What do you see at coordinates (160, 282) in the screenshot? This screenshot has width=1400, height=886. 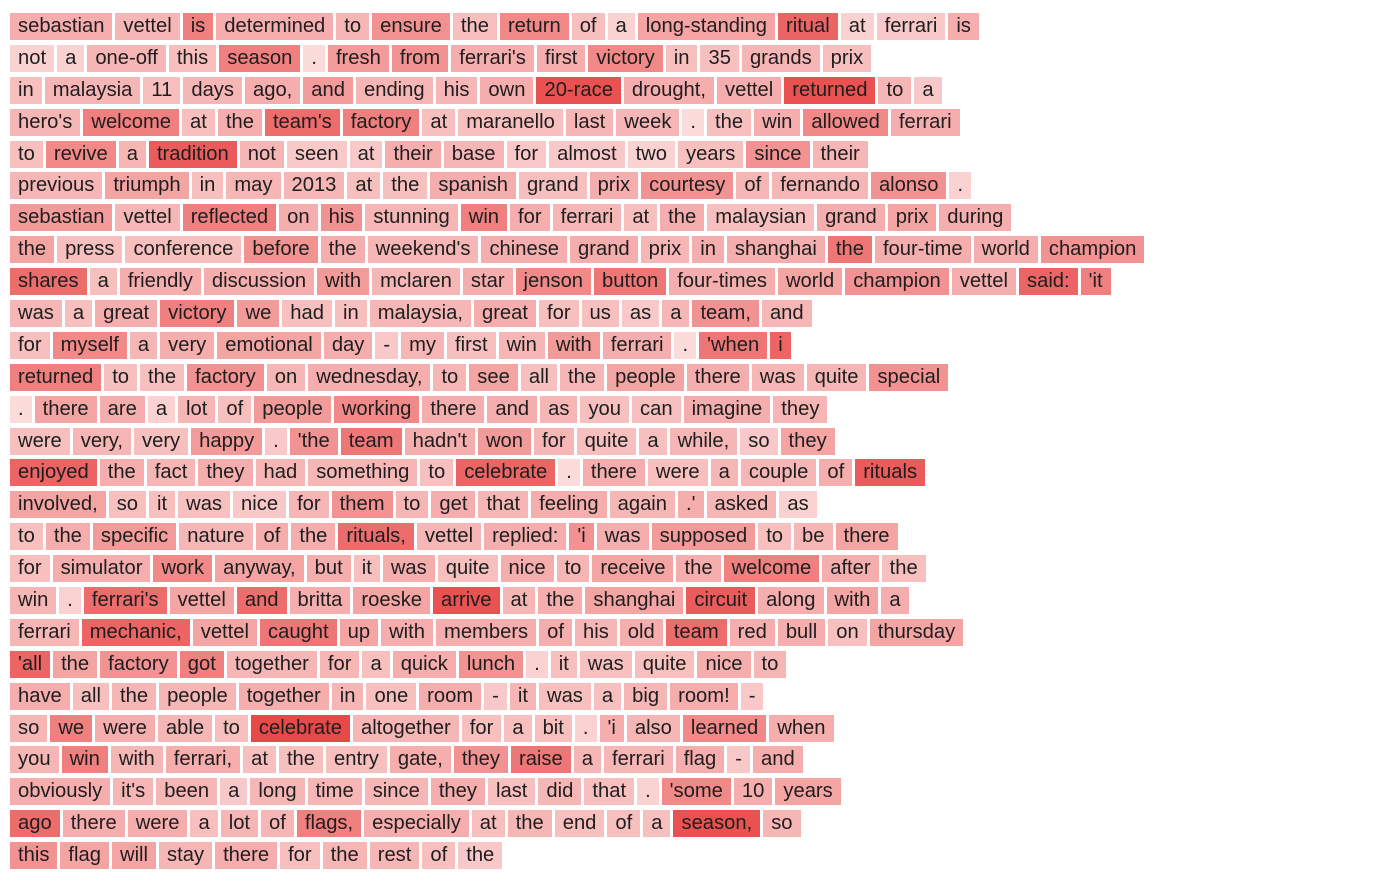 I see `word-token: friendly` at bounding box center [160, 282].